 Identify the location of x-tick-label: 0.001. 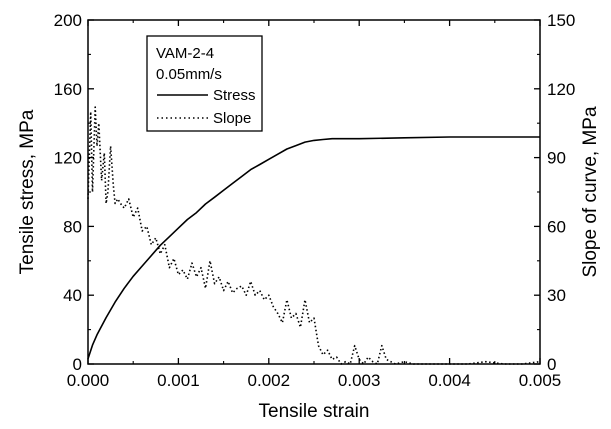
(178, 380).